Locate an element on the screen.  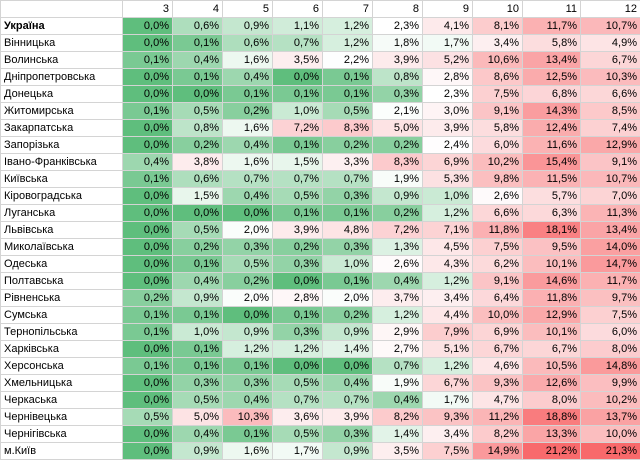
value-cell: 8,0% is located at coordinates (552, 400).